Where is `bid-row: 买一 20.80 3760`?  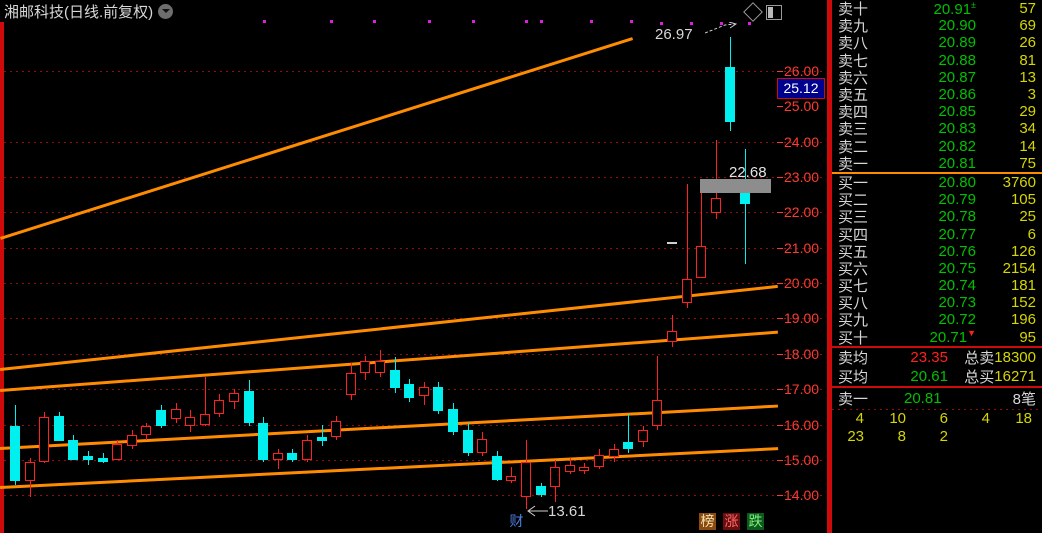 bid-row: 买一 20.80 3760 is located at coordinates (937, 182).